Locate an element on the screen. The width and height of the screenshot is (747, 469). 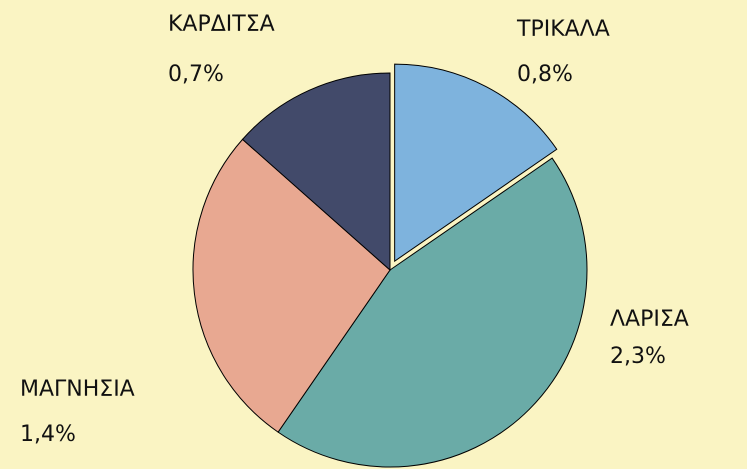
slice-value-label: 0,7% is located at coordinates (196, 74).